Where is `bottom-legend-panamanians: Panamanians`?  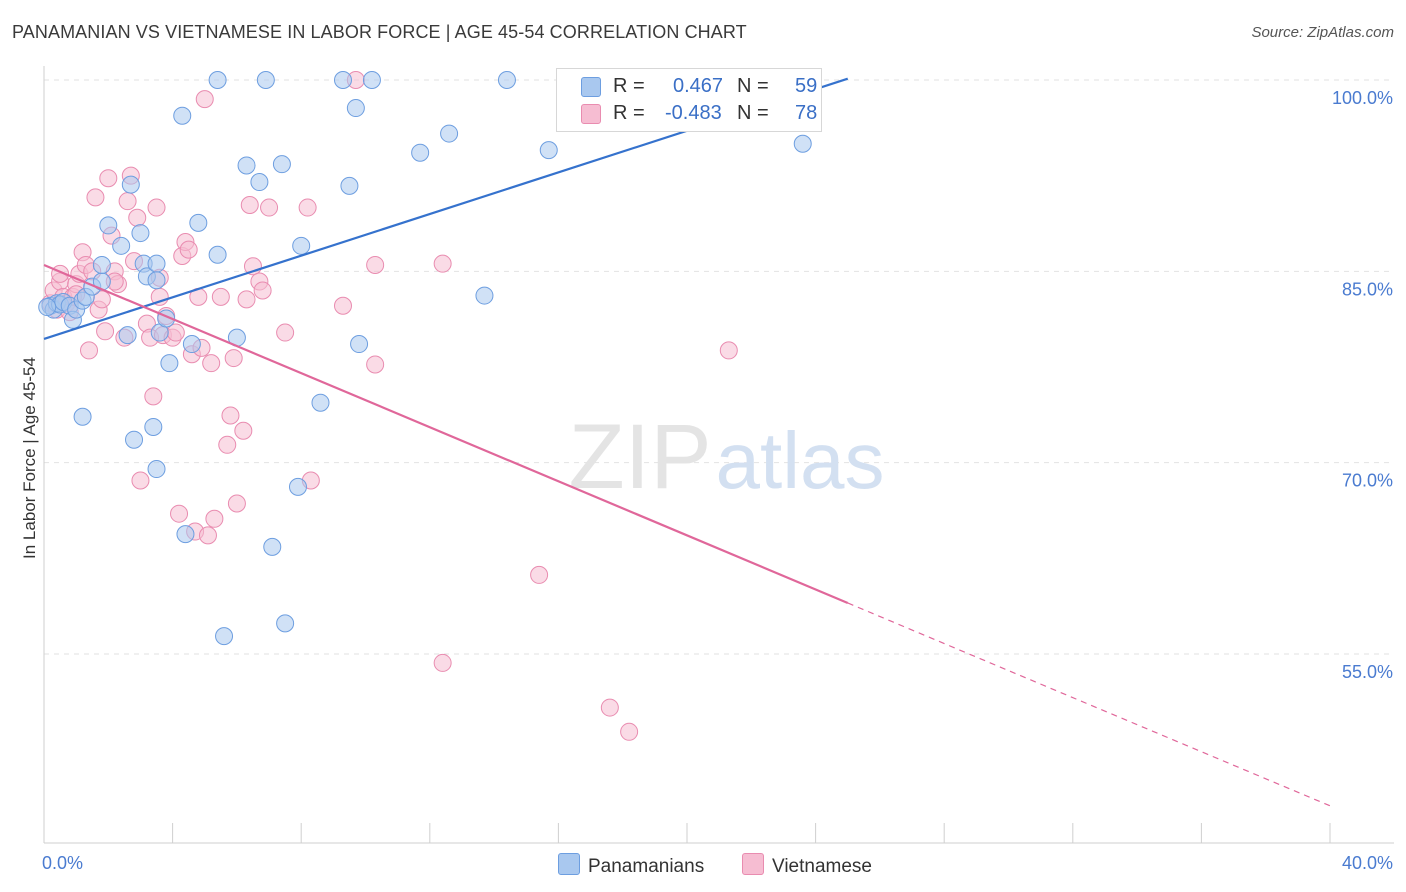 bottom-legend-panamanians: Panamanians is located at coordinates (631, 865).